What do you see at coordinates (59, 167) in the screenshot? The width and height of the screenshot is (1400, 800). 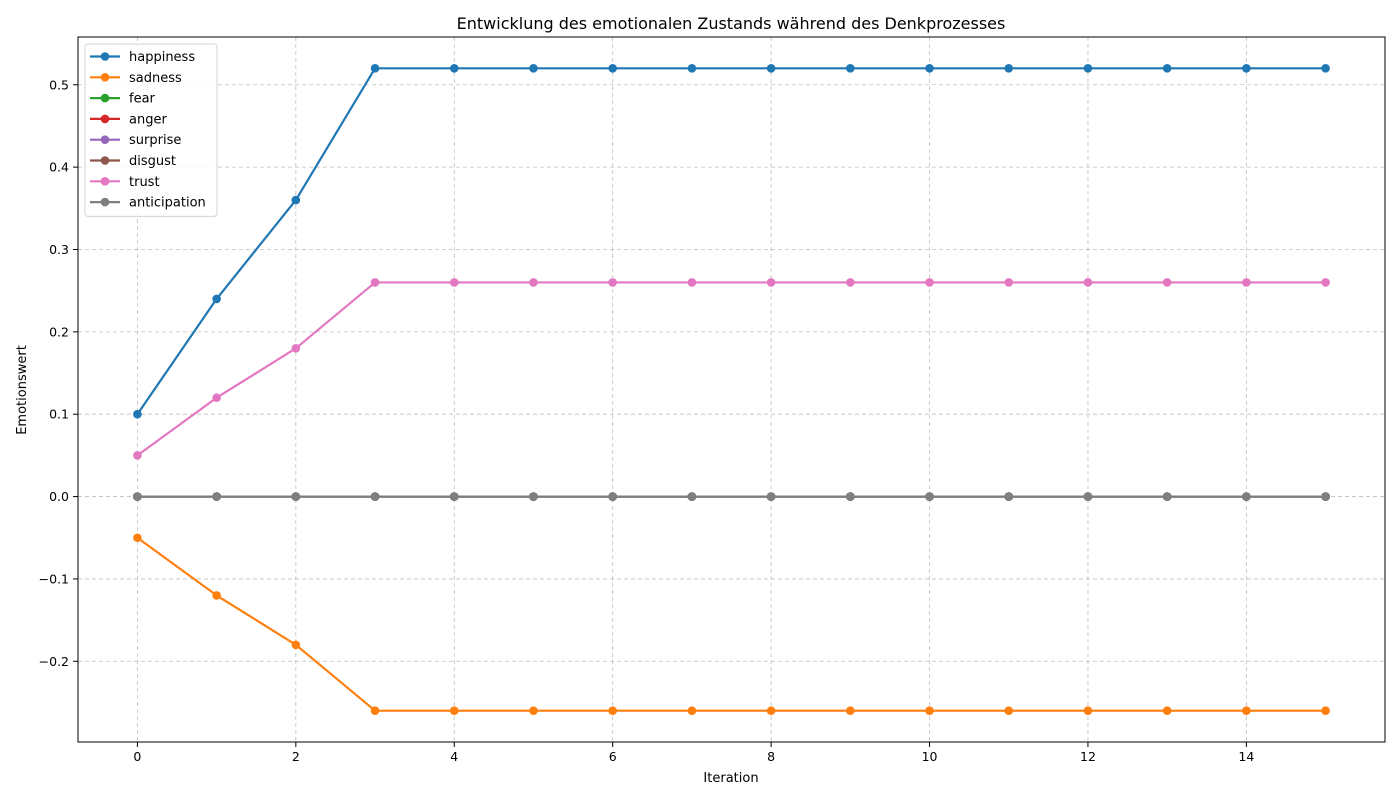 I see `y-tick-label: 0.4` at bounding box center [59, 167].